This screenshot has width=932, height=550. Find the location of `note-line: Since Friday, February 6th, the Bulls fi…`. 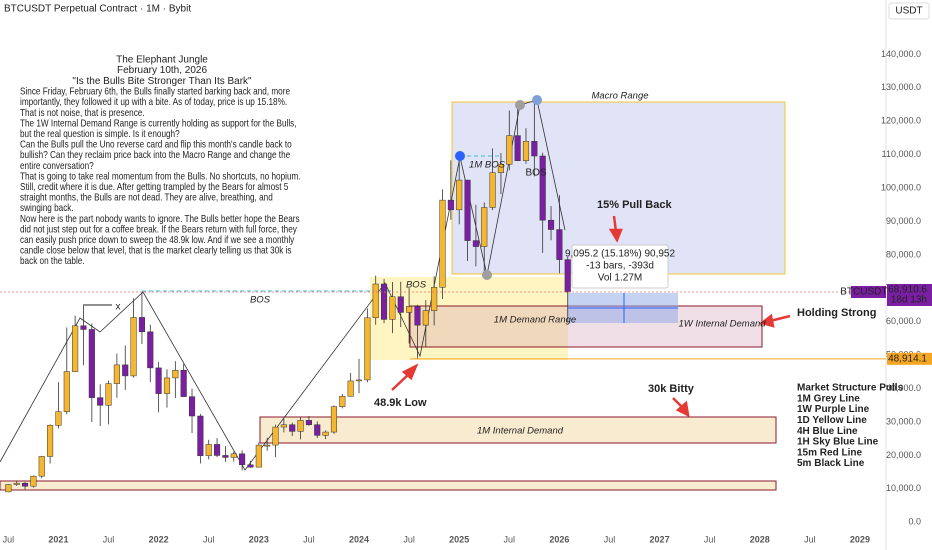

note-line: Since Friday, February 6th, the Bulls fi… is located at coordinates (155, 91).